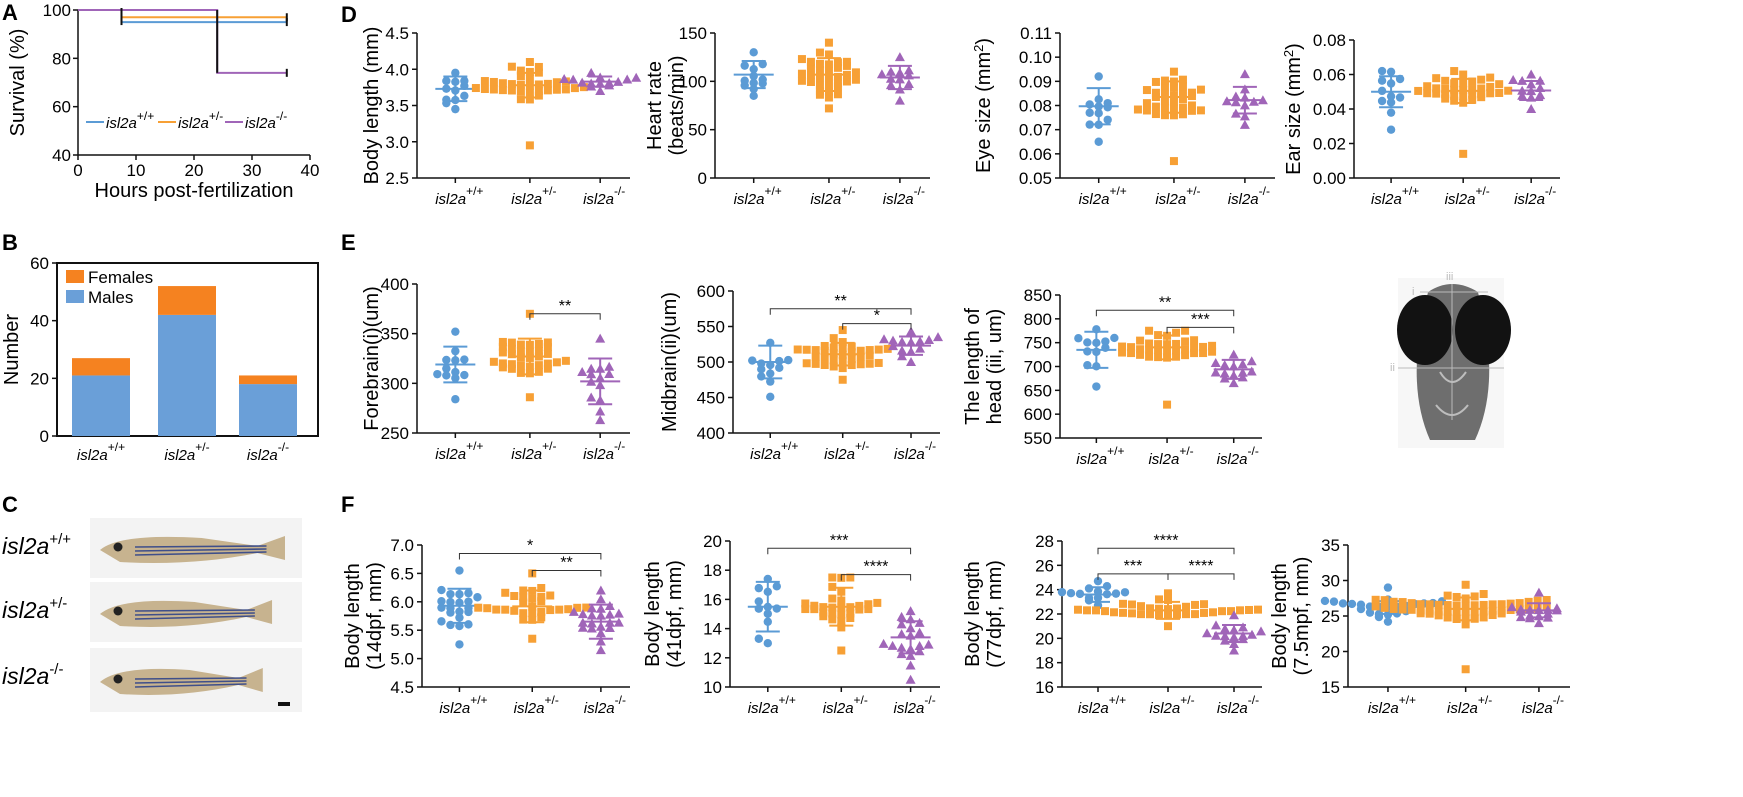  Describe the element at coordinates (702, 178) in the screenshot. I see `y-tick-label: 0` at that location.